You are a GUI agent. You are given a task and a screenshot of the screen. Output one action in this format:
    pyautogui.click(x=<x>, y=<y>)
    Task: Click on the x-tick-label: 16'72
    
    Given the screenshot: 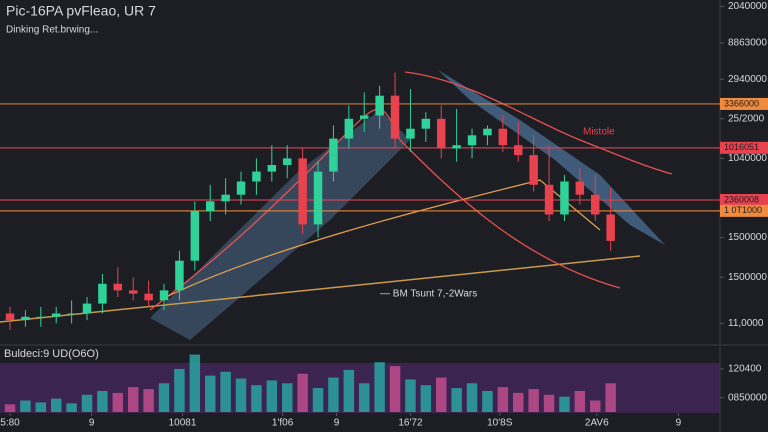 What is the action you would take?
    pyautogui.click(x=410, y=423)
    